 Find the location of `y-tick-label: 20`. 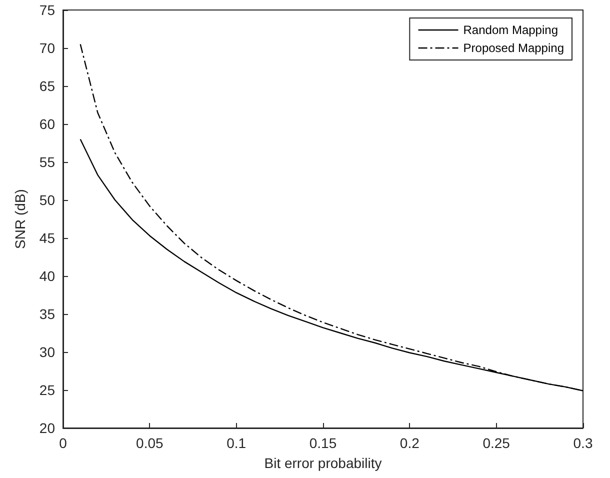

y-tick-label: 20 is located at coordinates (47, 428).